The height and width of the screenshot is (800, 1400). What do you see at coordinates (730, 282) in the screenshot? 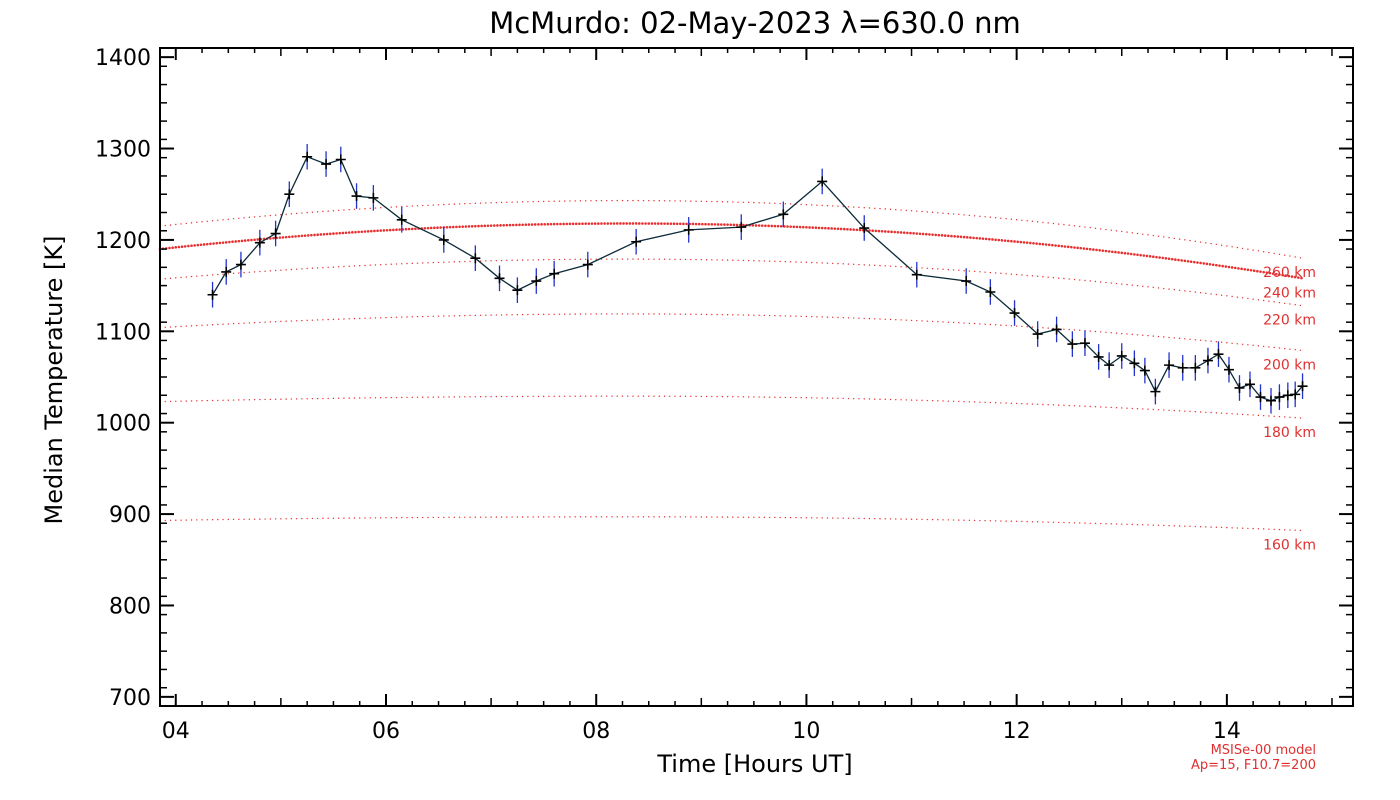
I see `model-curve` at bounding box center [730, 282].